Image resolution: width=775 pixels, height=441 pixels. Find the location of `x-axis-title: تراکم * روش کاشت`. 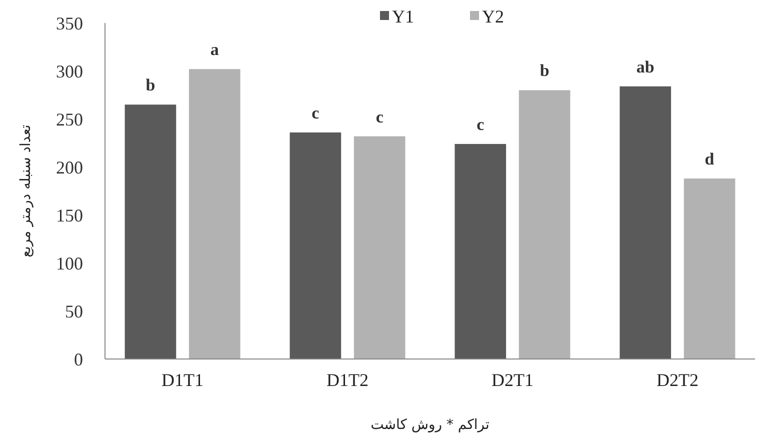

x-axis-title: تراکم * روش کاشت is located at coordinates (430, 425).